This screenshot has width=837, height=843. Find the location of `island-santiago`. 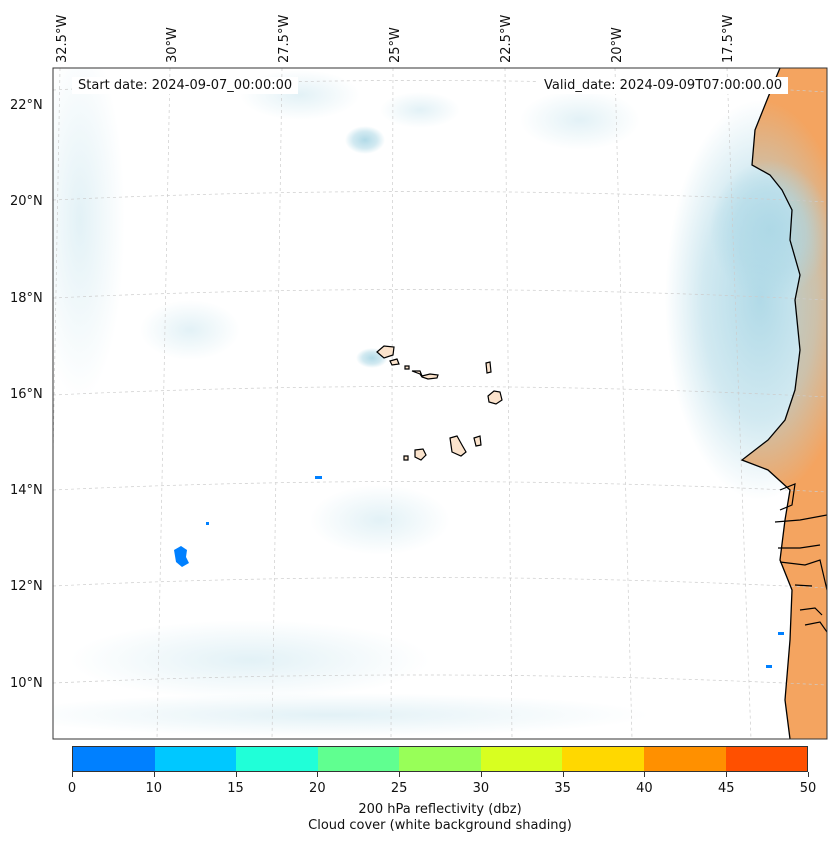

island-santiago is located at coordinates (458, 446).